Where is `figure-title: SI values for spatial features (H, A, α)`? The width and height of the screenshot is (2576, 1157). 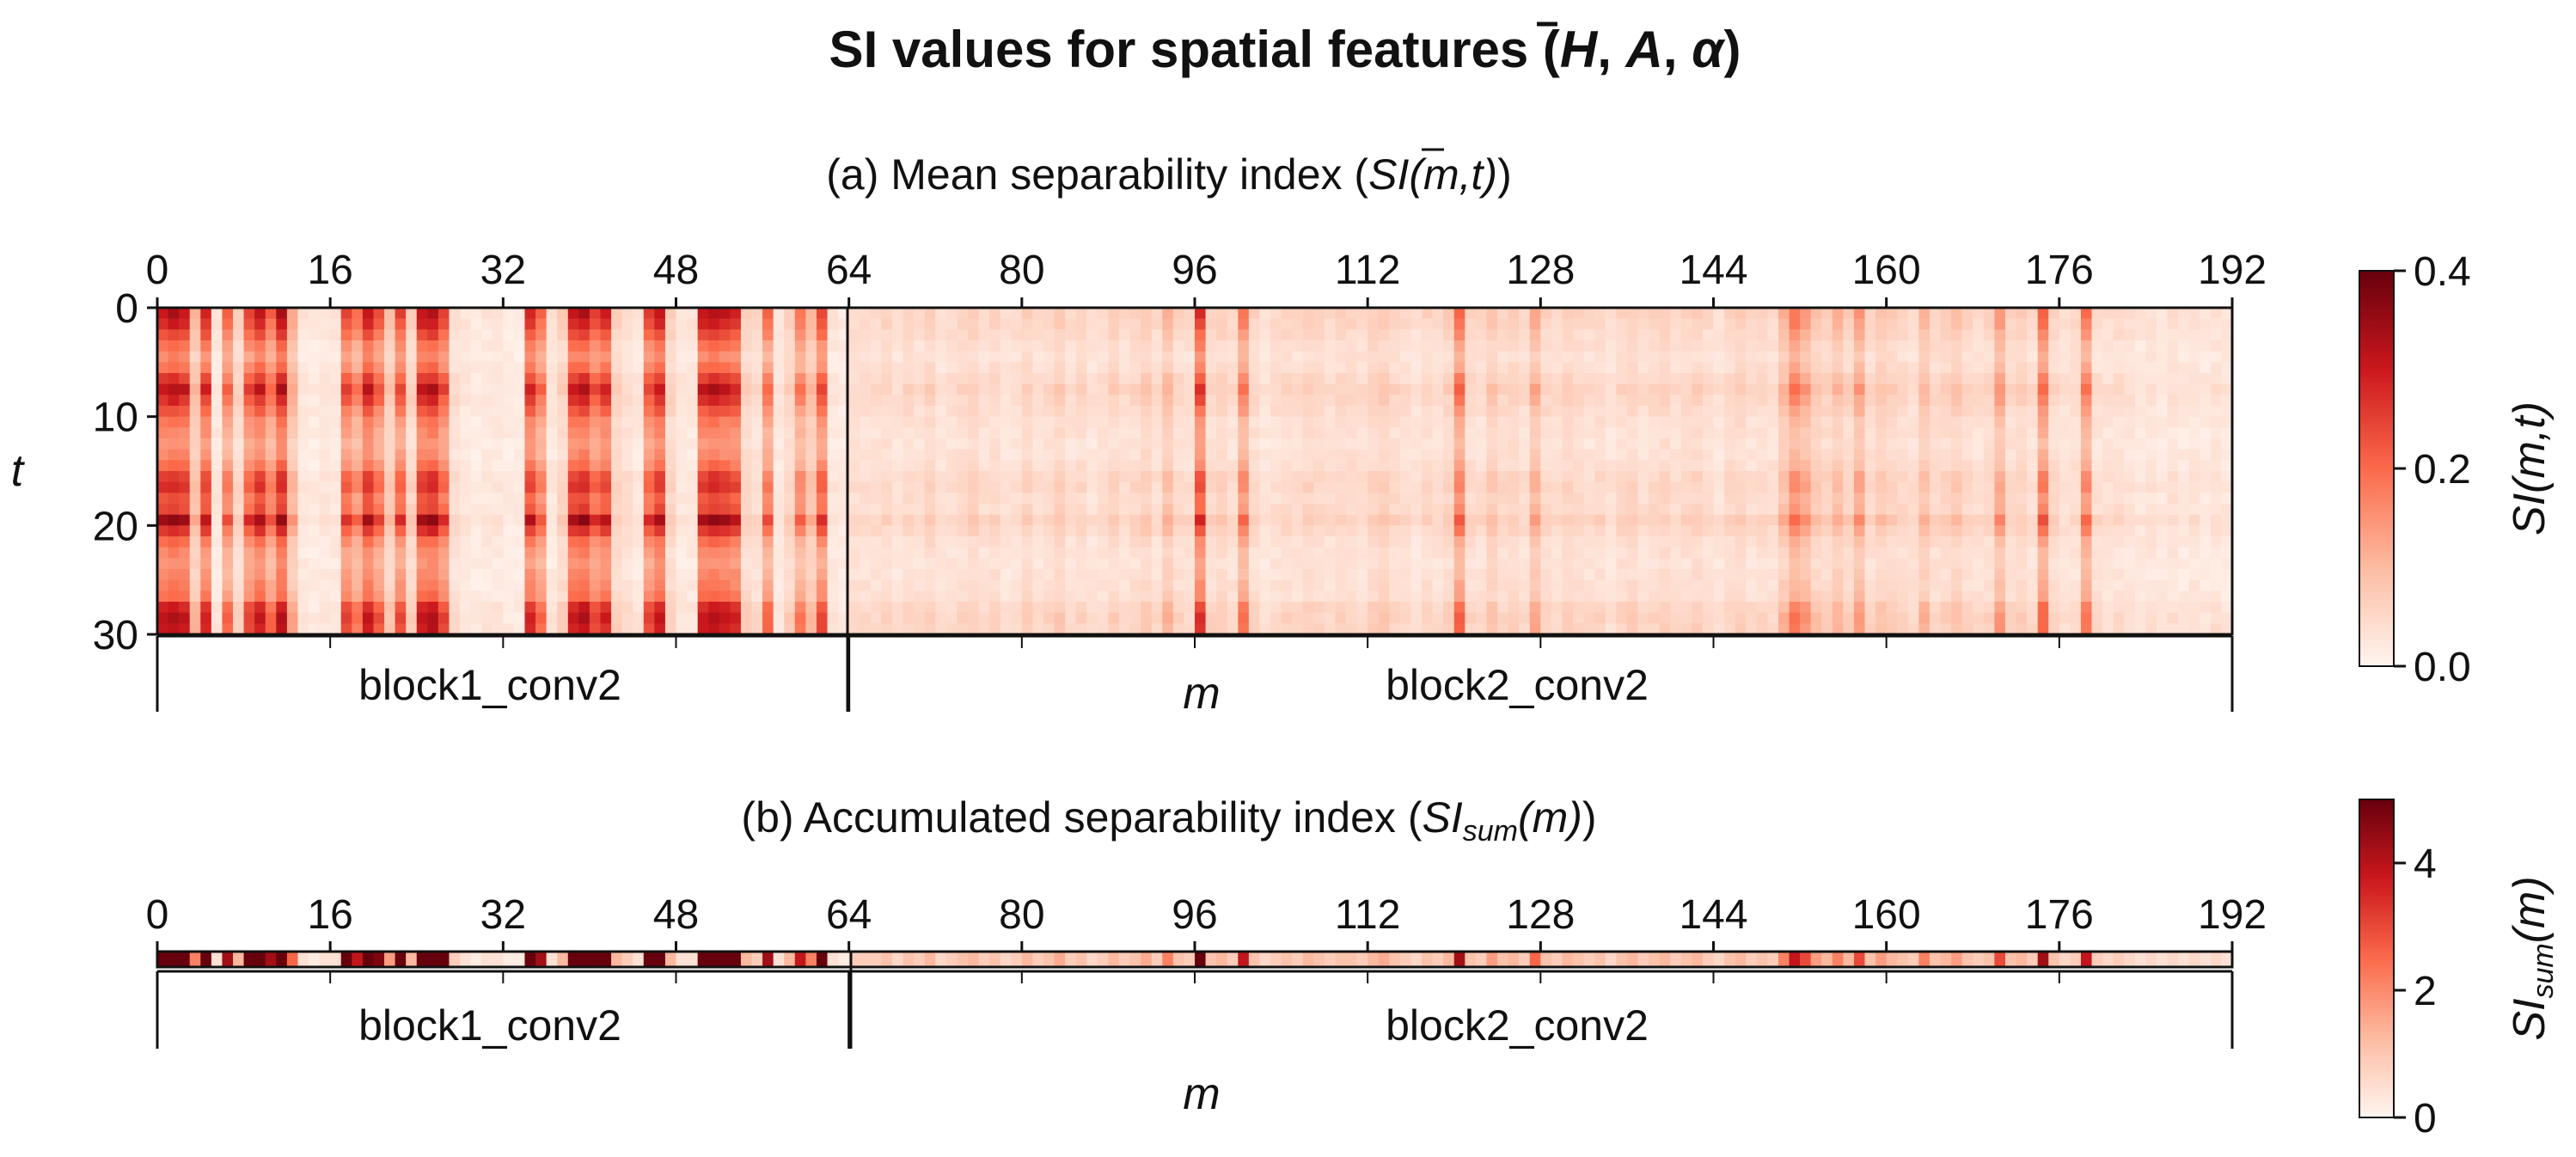 figure-title: SI values for spatial features (H, A, α) is located at coordinates (1285, 49).